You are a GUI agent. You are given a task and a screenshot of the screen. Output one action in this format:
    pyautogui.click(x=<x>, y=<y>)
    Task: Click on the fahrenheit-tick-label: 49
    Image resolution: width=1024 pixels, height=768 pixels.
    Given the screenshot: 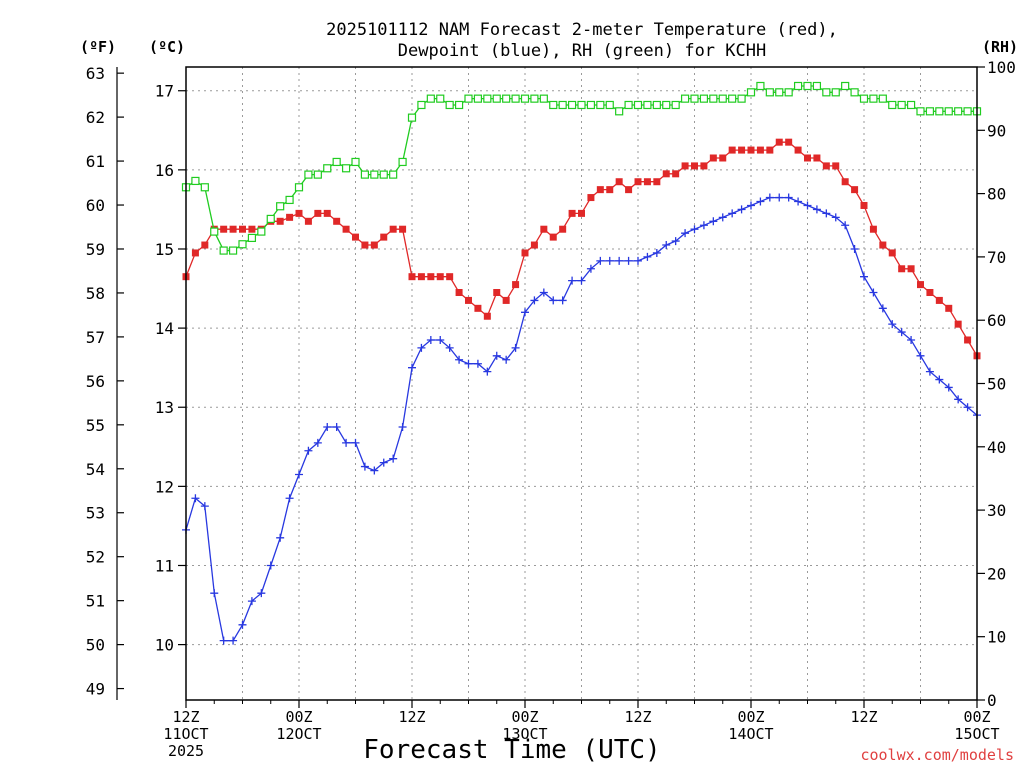 What is the action you would take?
    pyautogui.click(x=95, y=689)
    